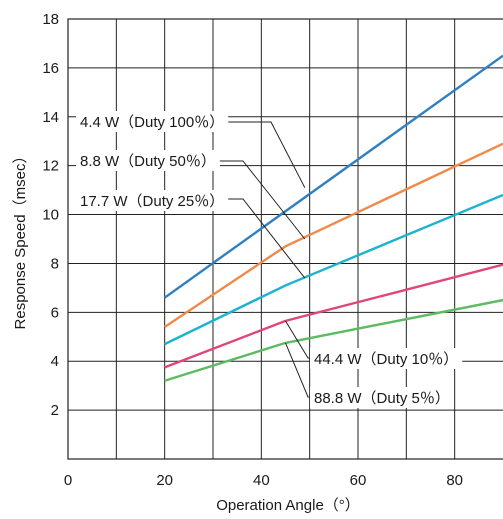  What do you see at coordinates (358, 480) in the screenshot?
I see `x-tick-label: 60` at bounding box center [358, 480].